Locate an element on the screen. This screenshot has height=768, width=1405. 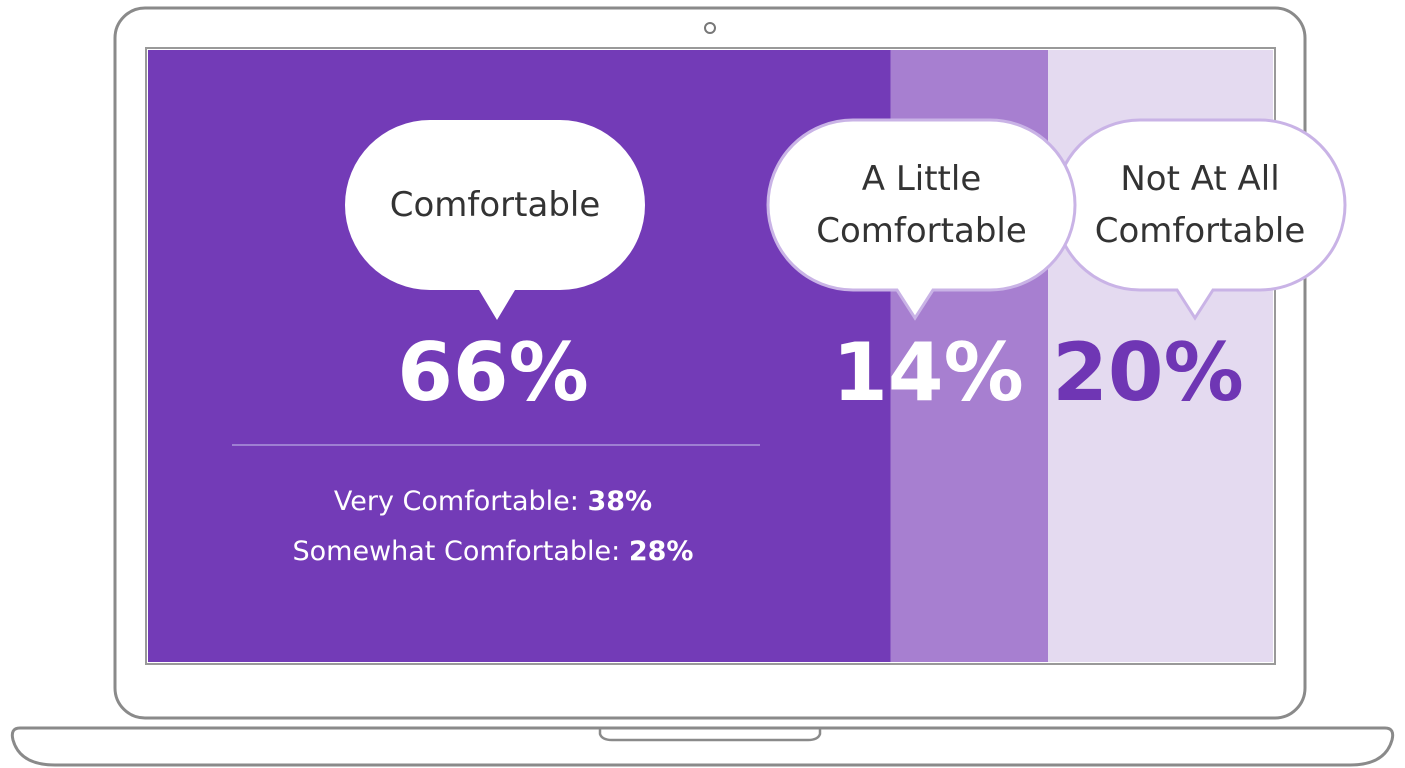
legend-label: Not At All Comfortable is located at coordinates (1200, 205).